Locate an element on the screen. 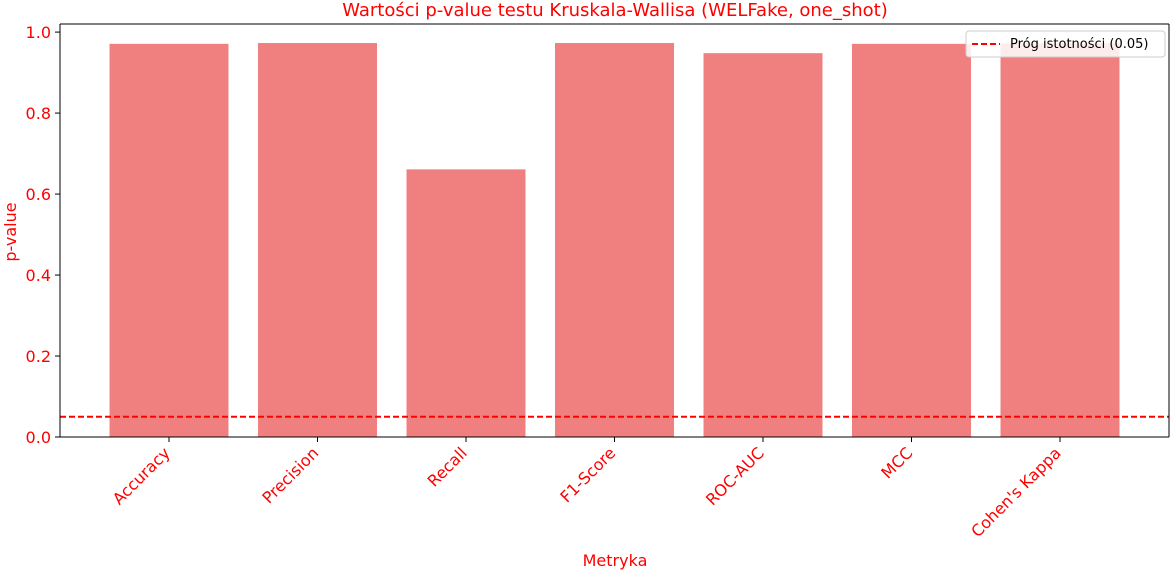 This screenshot has height=570, width=1170. y-tick-label: 0.4 is located at coordinates (38, 275).